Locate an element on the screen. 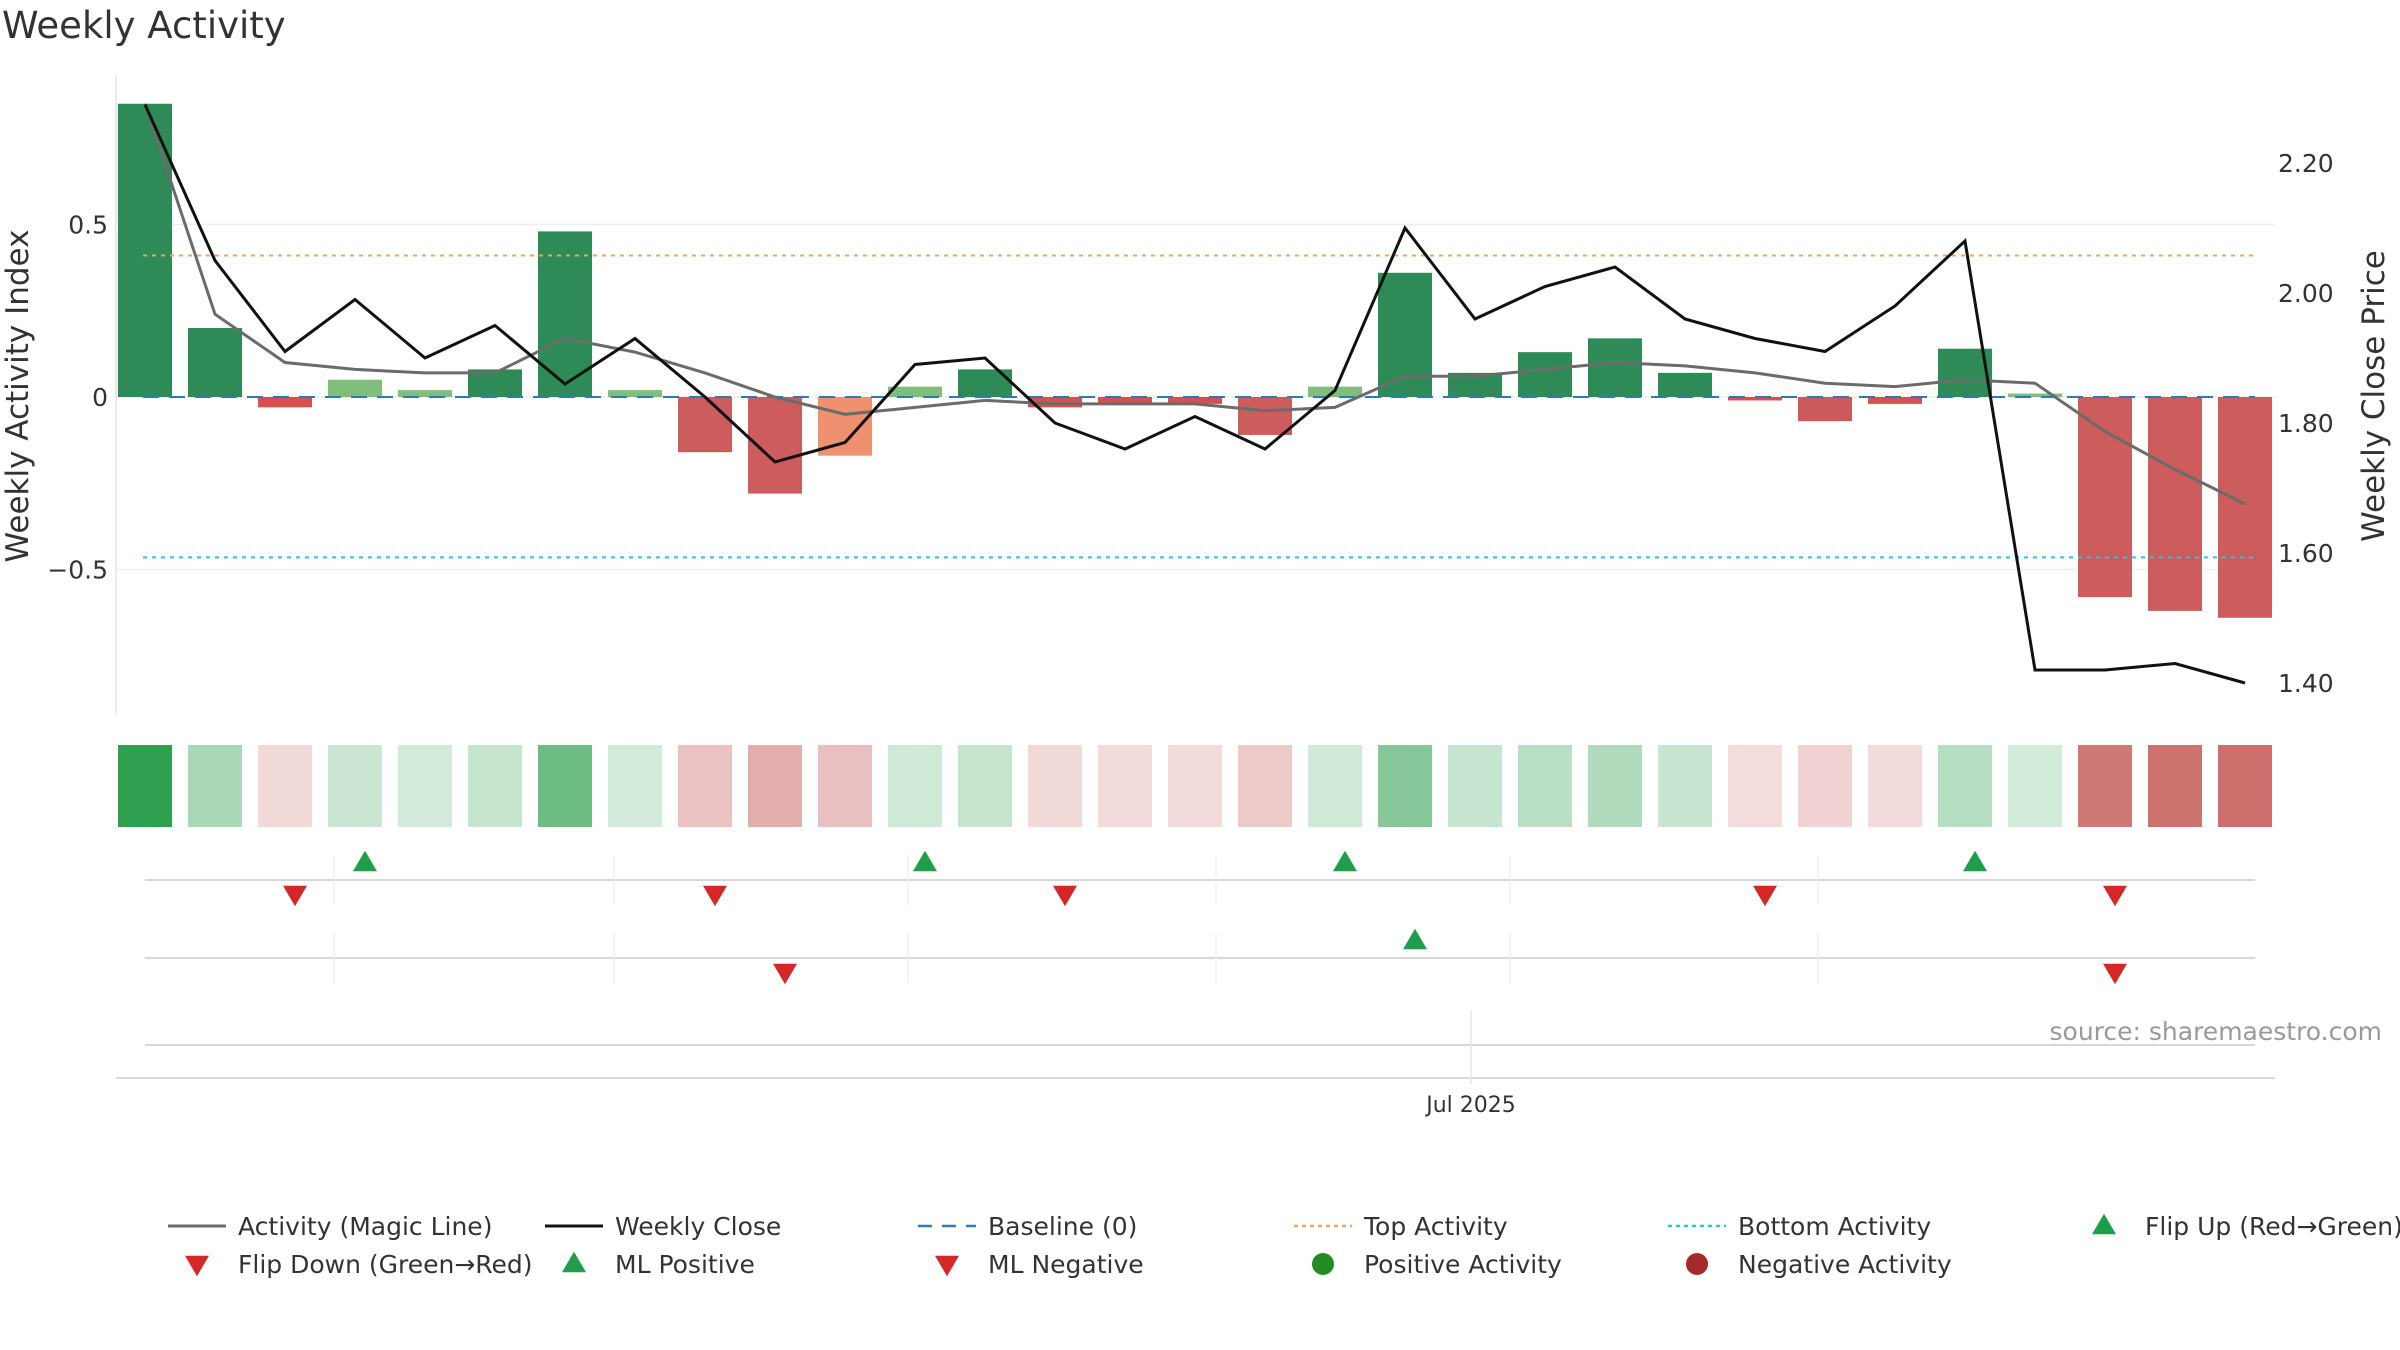 The image size is (2400, 1350). y-tick-label: 0.5 is located at coordinates (88, 225).